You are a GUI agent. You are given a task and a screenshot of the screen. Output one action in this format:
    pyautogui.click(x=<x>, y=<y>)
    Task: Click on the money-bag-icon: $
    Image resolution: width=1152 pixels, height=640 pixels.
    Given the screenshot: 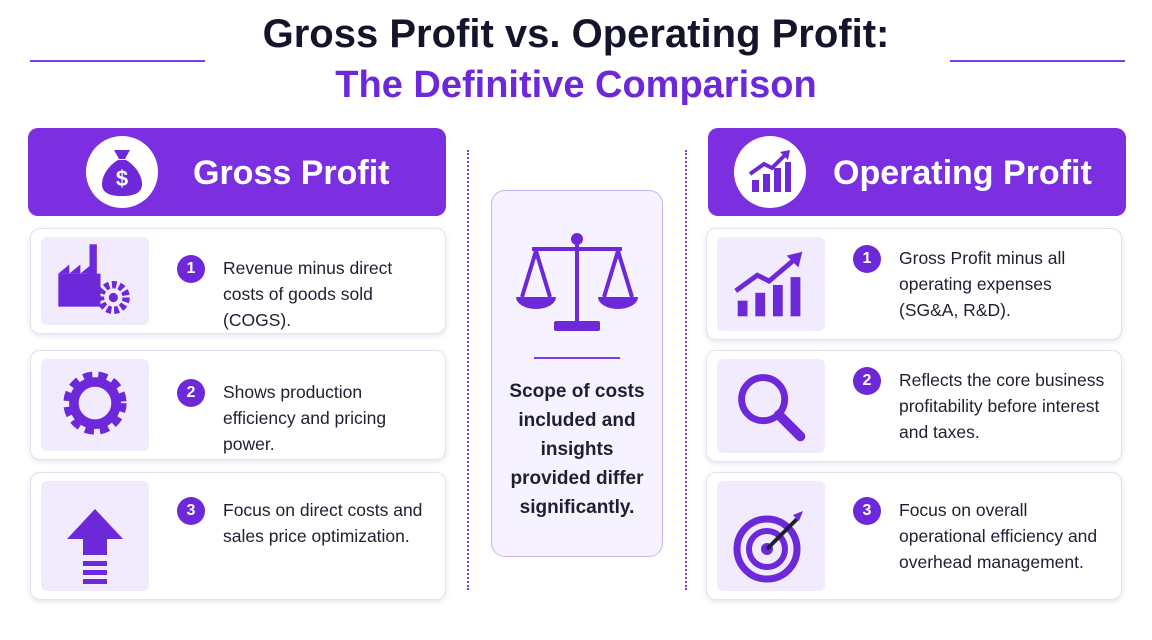 What is the action you would take?
    pyautogui.click(x=122, y=173)
    